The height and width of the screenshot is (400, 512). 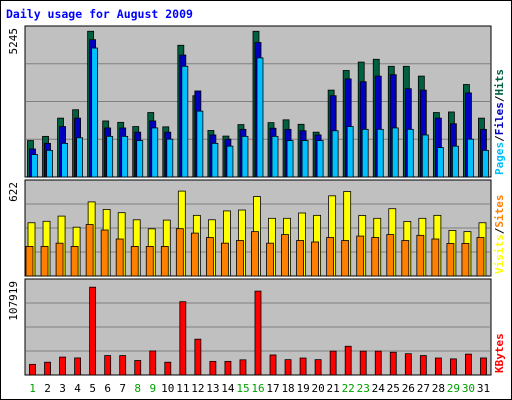 I want to click on x-tick-label: 29, so click(x=453, y=388).